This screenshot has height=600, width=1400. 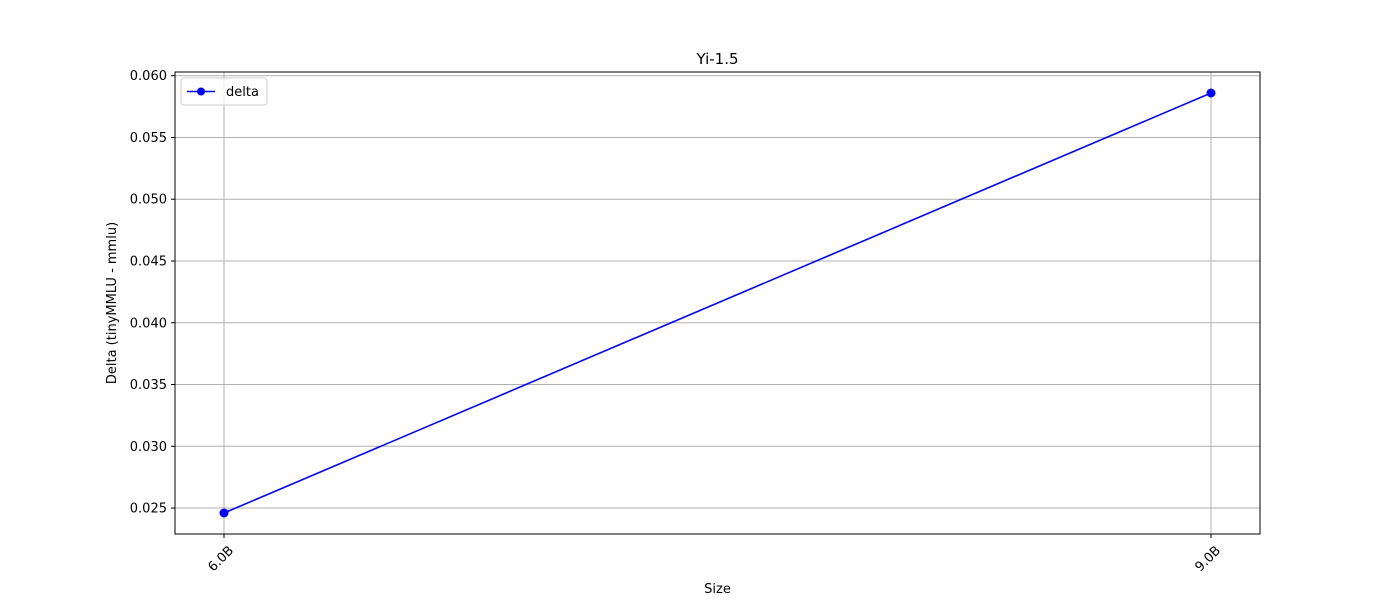 I want to click on y-axis-title: Delta (tinyMMLU - mmlu), so click(x=112, y=303).